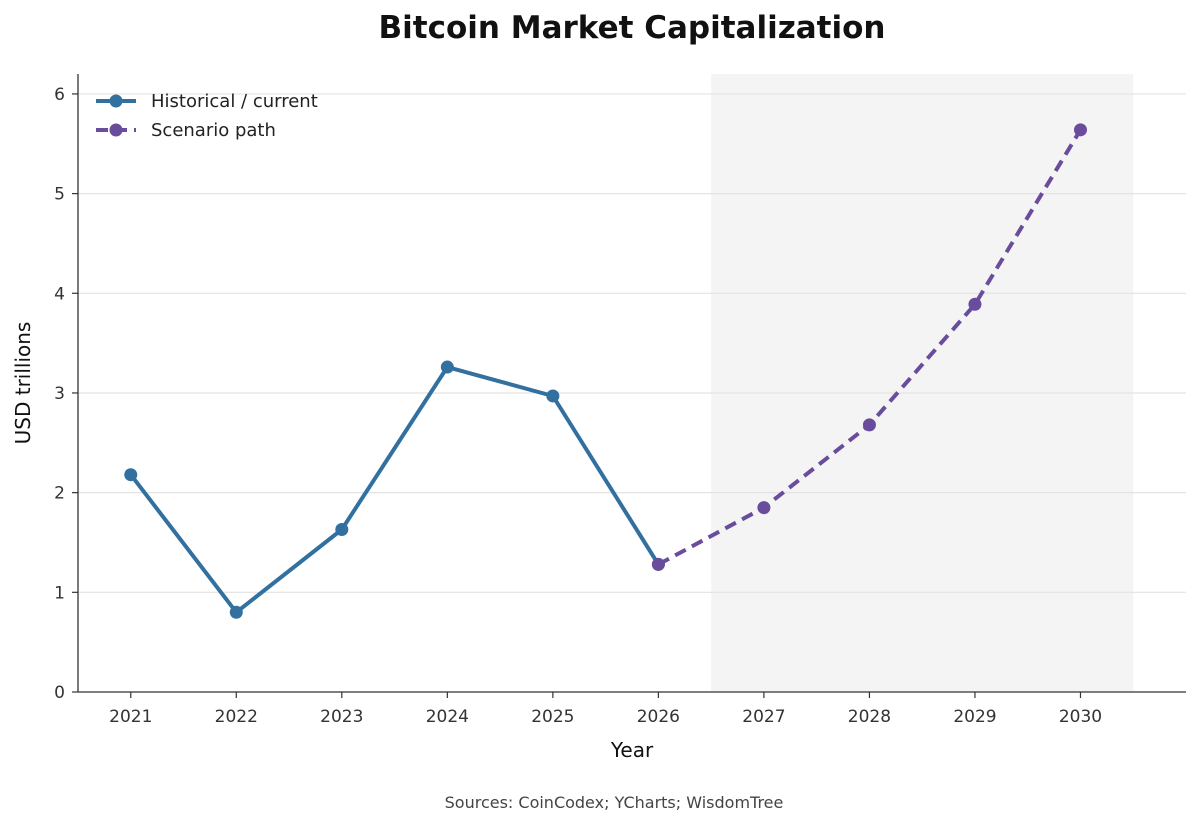 Image resolution: width=1200 pixels, height=826 pixels. What do you see at coordinates (59, 593) in the screenshot?
I see `y-tick-label-1: 1` at bounding box center [59, 593].